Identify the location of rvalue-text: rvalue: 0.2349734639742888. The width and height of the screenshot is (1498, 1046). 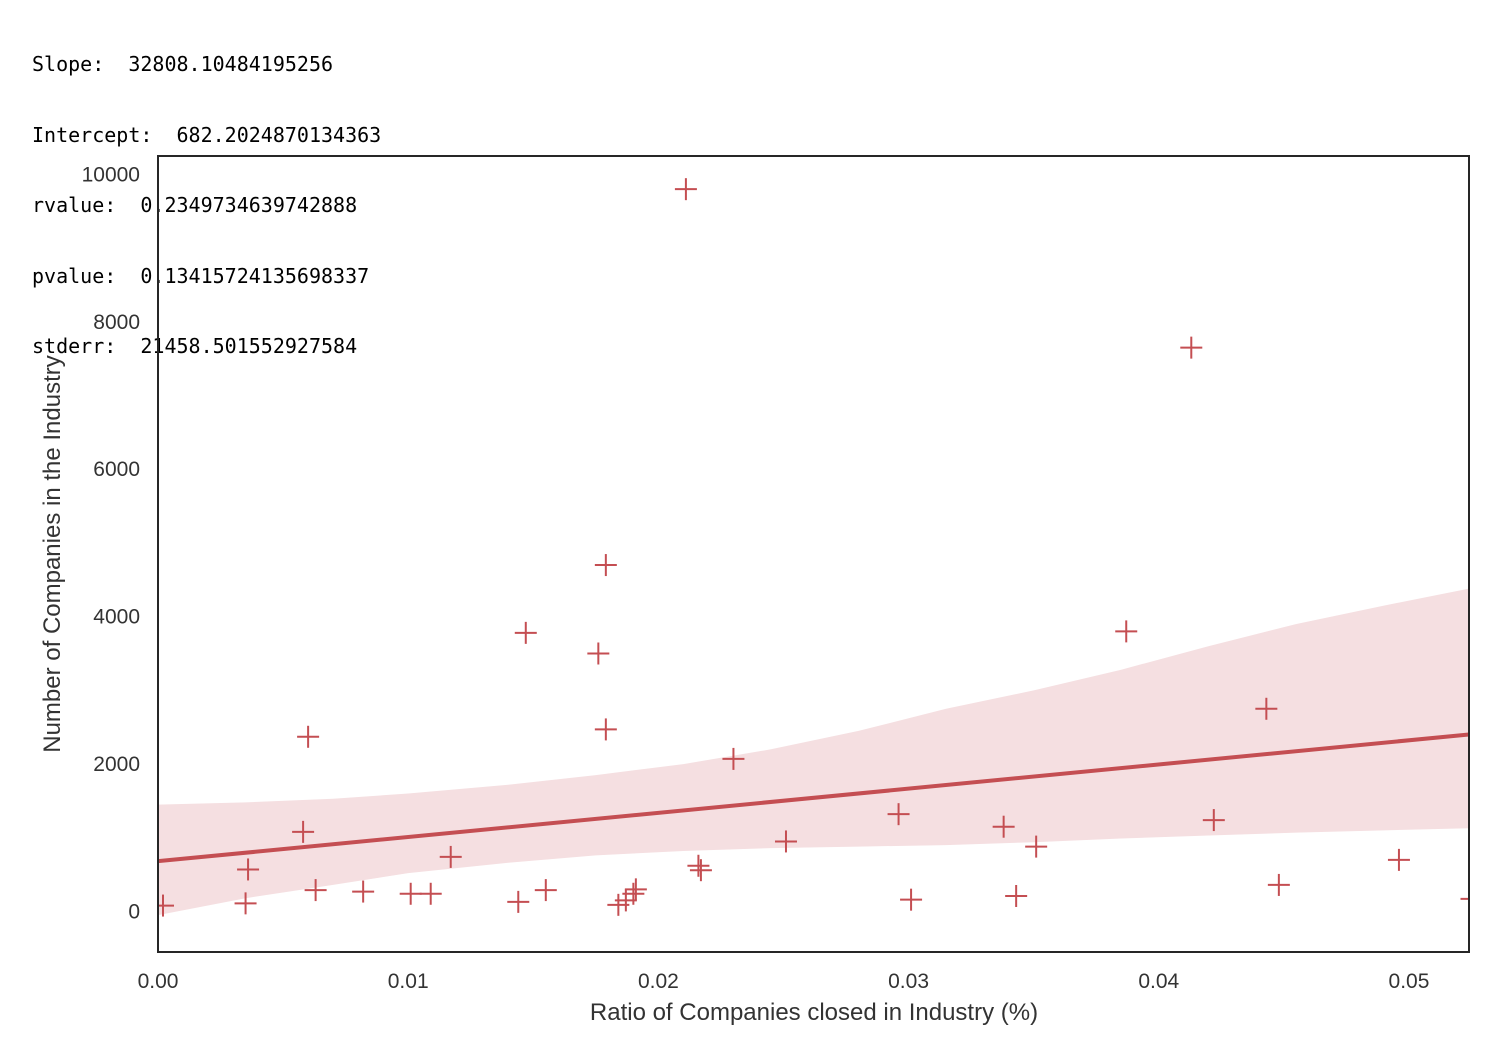
(195, 205).